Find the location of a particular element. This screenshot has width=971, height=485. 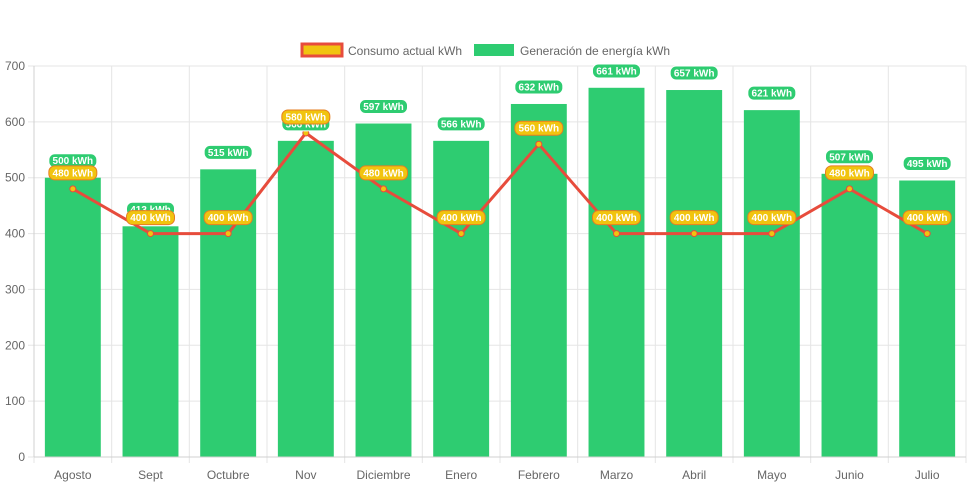

line-data-label: 580 kWh is located at coordinates (306, 118).